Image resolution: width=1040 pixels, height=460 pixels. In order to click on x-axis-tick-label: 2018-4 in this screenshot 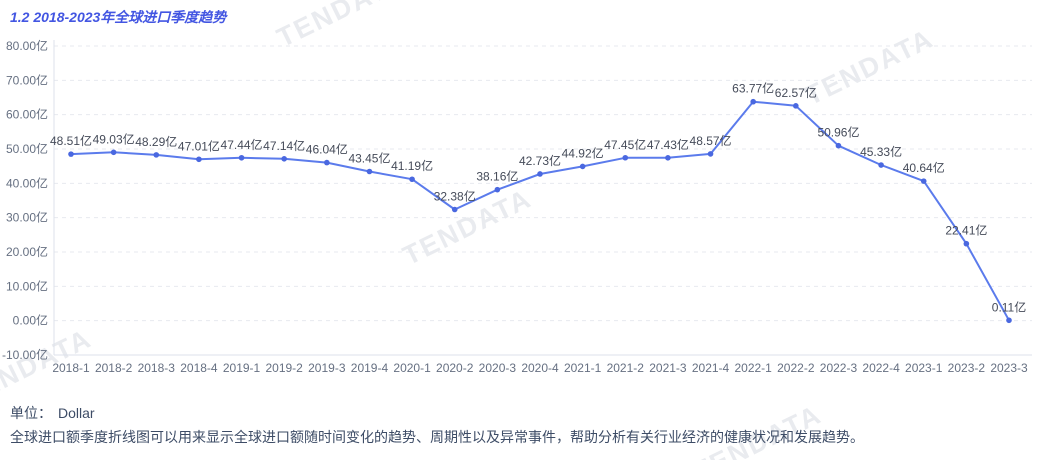, I will do `click(199, 368)`.